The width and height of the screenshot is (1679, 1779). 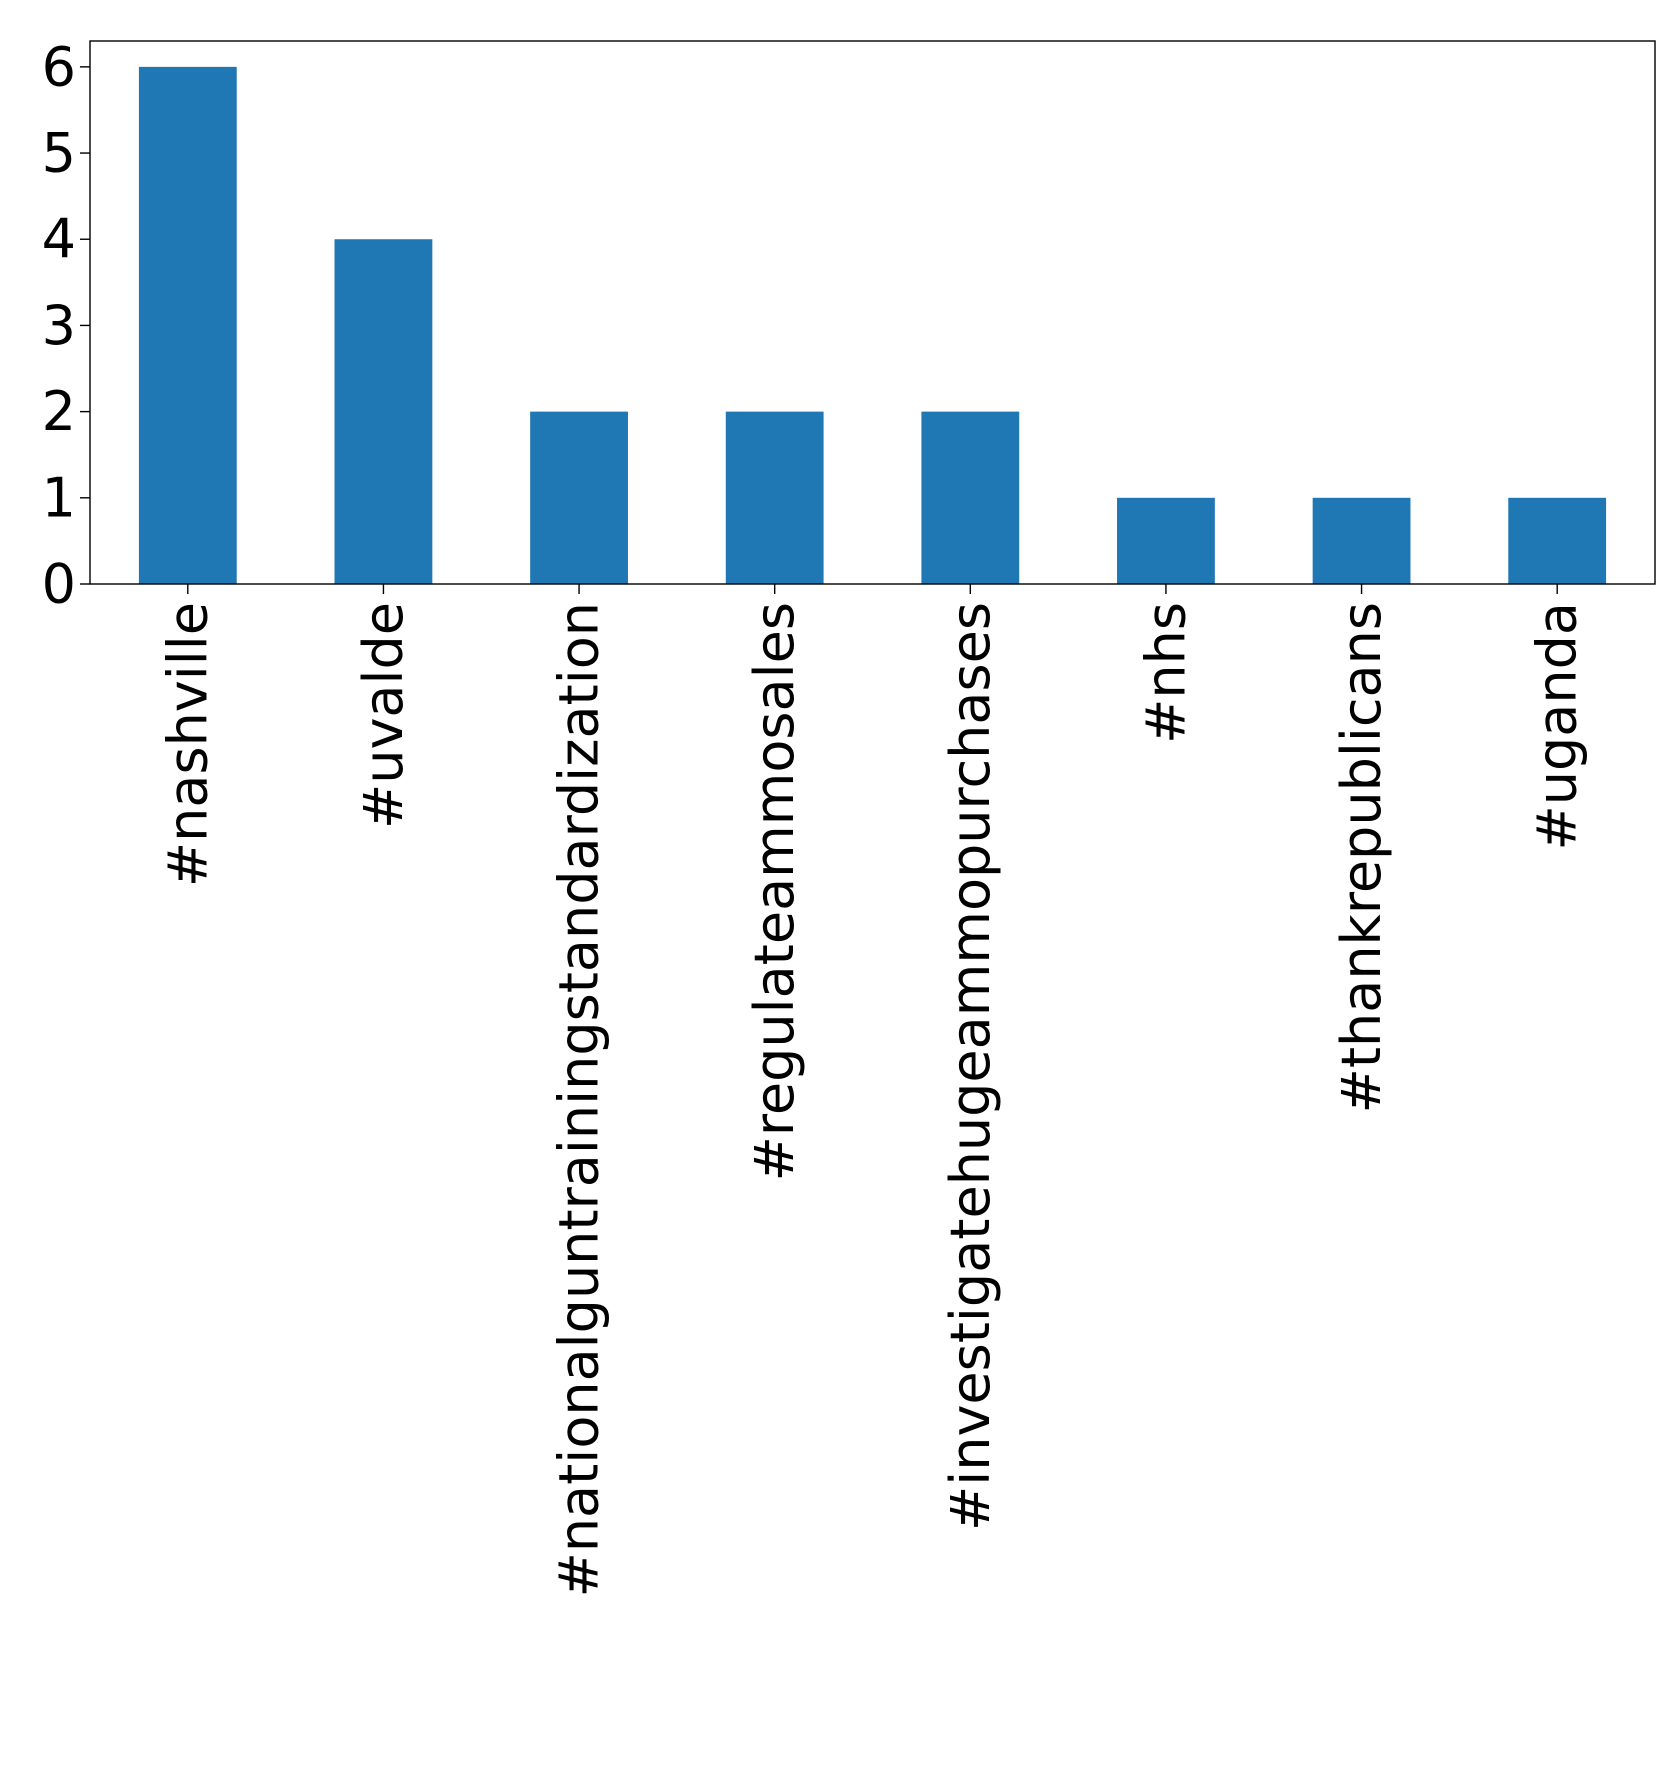 What do you see at coordinates (59, 239) in the screenshot?
I see `y-tick-label: 4` at bounding box center [59, 239].